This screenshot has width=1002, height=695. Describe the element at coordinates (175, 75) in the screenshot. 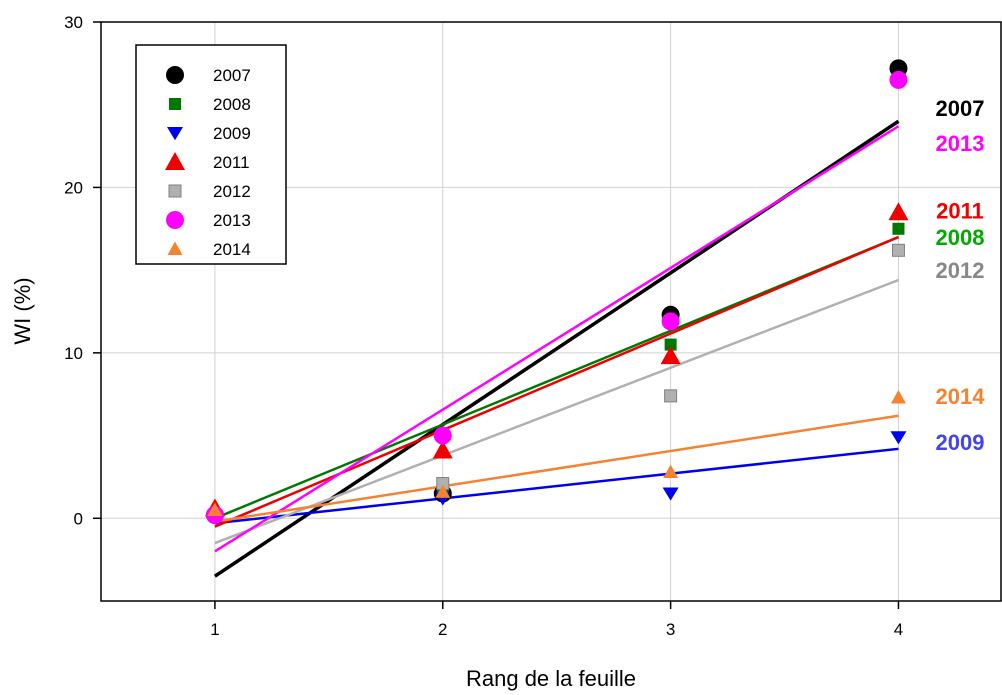

I see `legend-marker-2007` at that location.